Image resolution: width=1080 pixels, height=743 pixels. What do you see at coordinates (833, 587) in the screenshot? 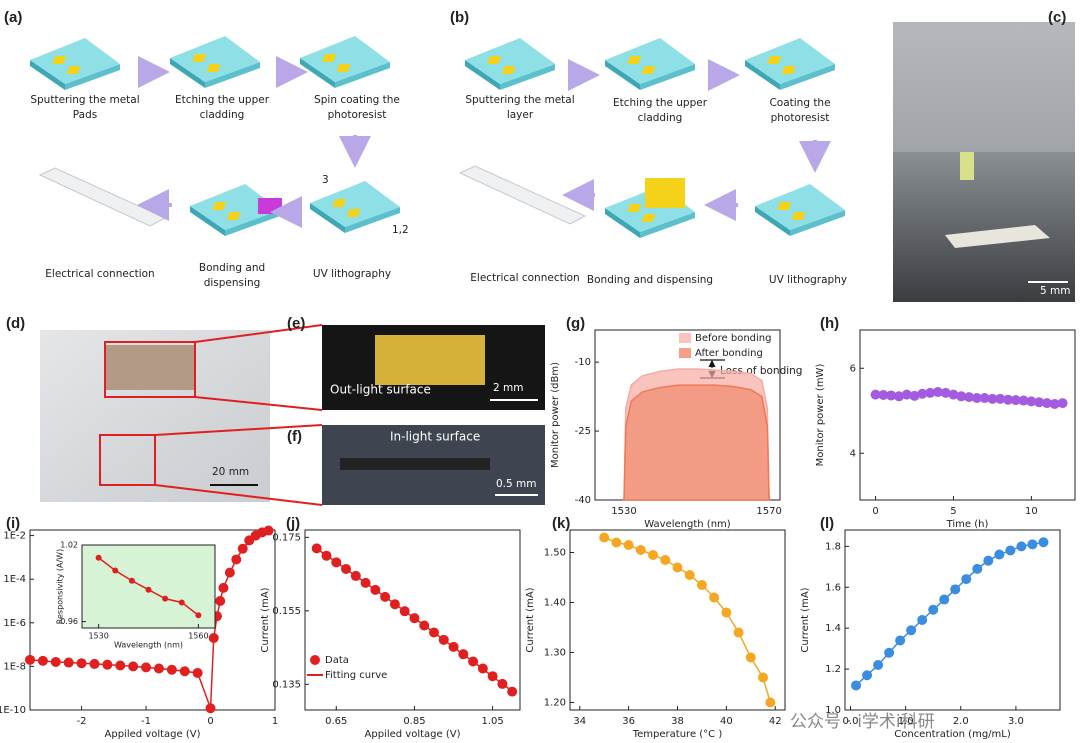
I see `y-tick-label: 1.6` at bounding box center [833, 587].